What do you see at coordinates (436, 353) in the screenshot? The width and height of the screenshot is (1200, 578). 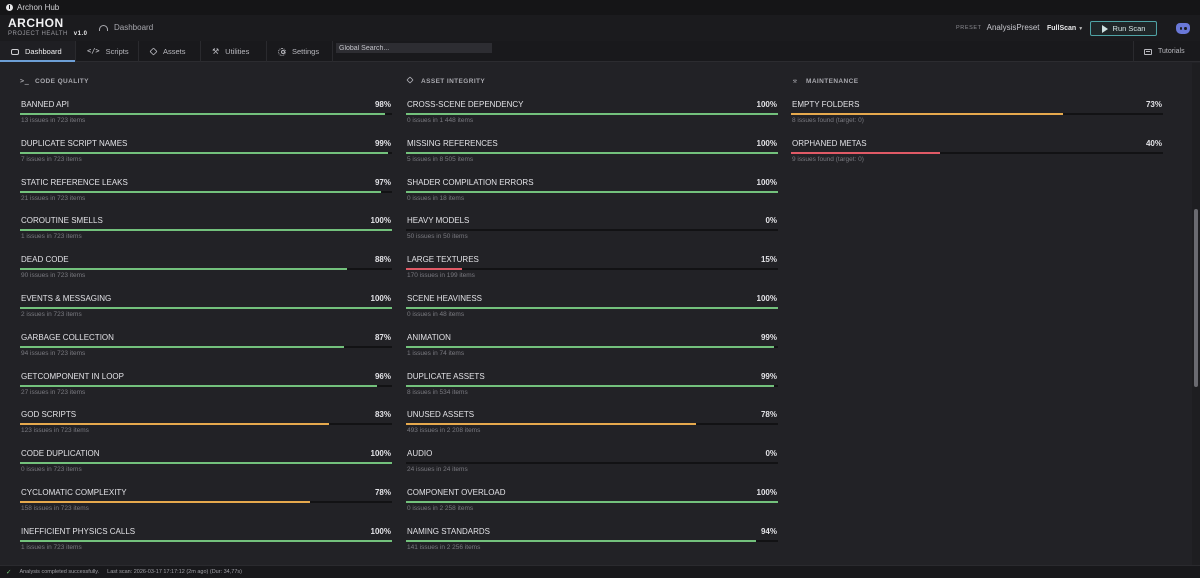 I see `metric-issues: 1 issues in 74 items` at bounding box center [436, 353].